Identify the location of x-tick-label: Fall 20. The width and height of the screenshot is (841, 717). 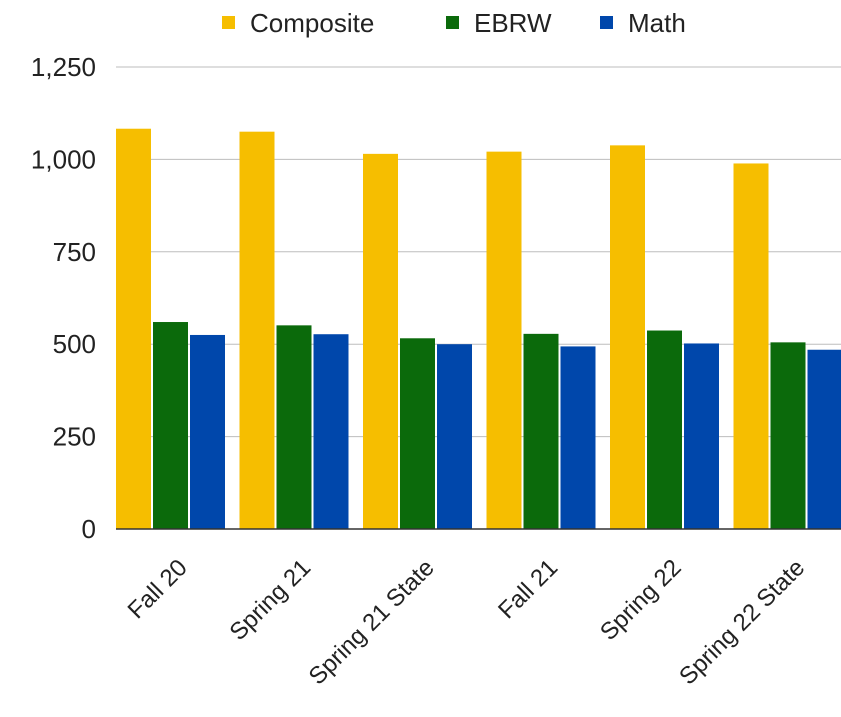
(158, 589).